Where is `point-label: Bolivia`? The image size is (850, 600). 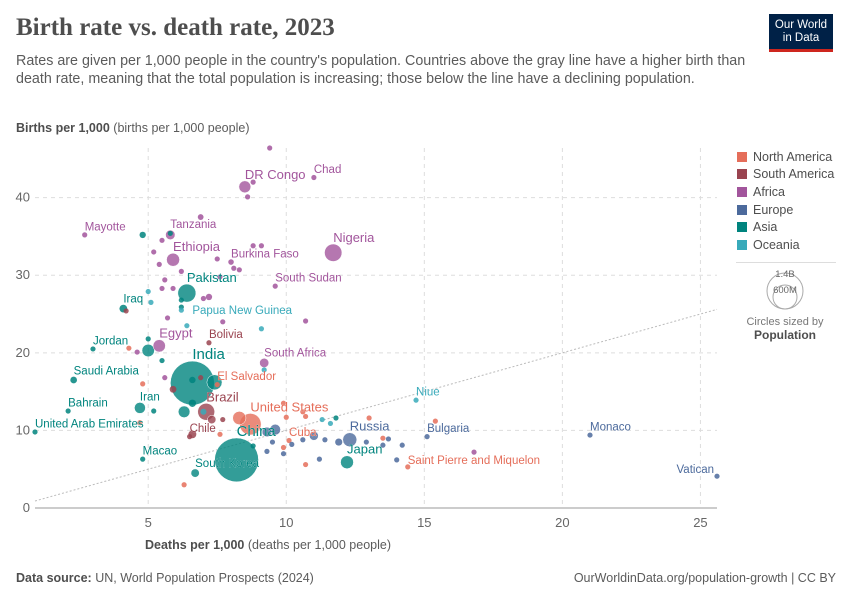 point-label: Bolivia is located at coordinates (226, 335).